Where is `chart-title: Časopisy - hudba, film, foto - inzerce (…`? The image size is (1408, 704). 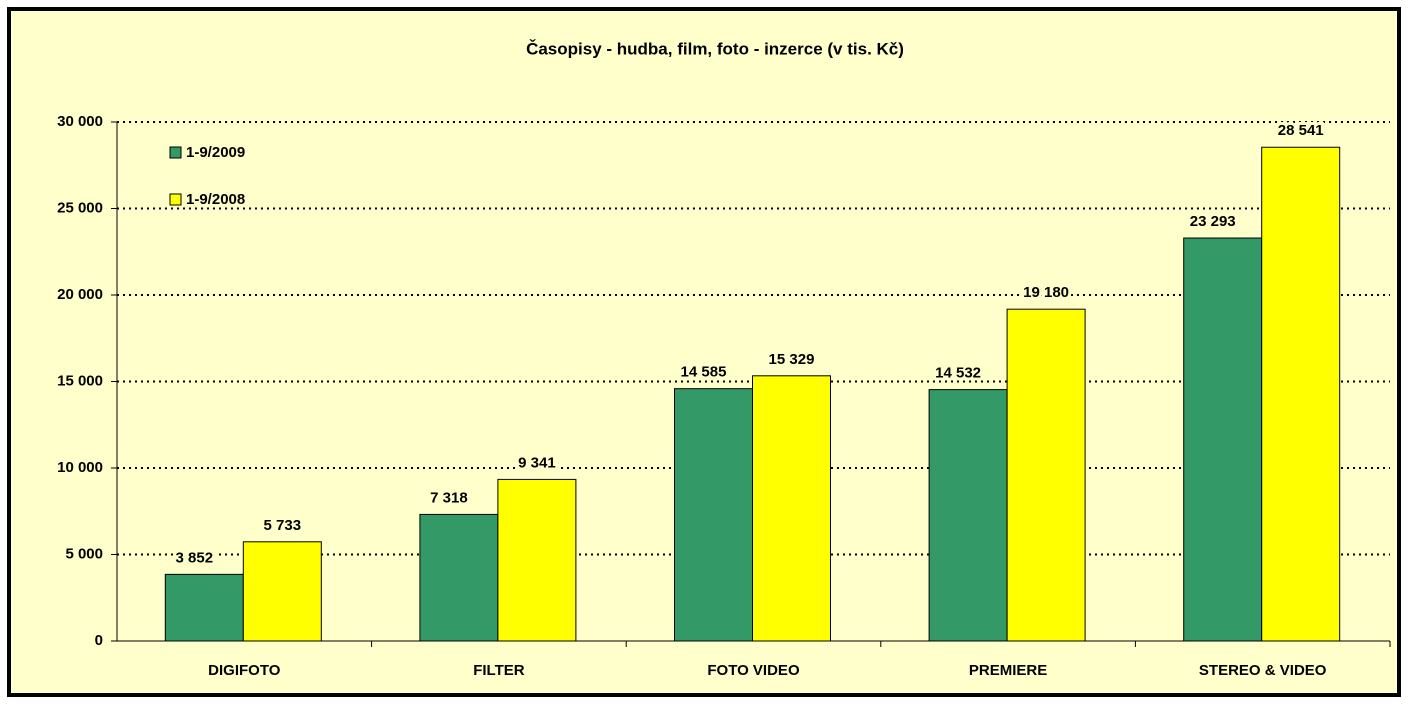 chart-title: Časopisy - hudba, film, foto - inzerce (… is located at coordinates (715, 48).